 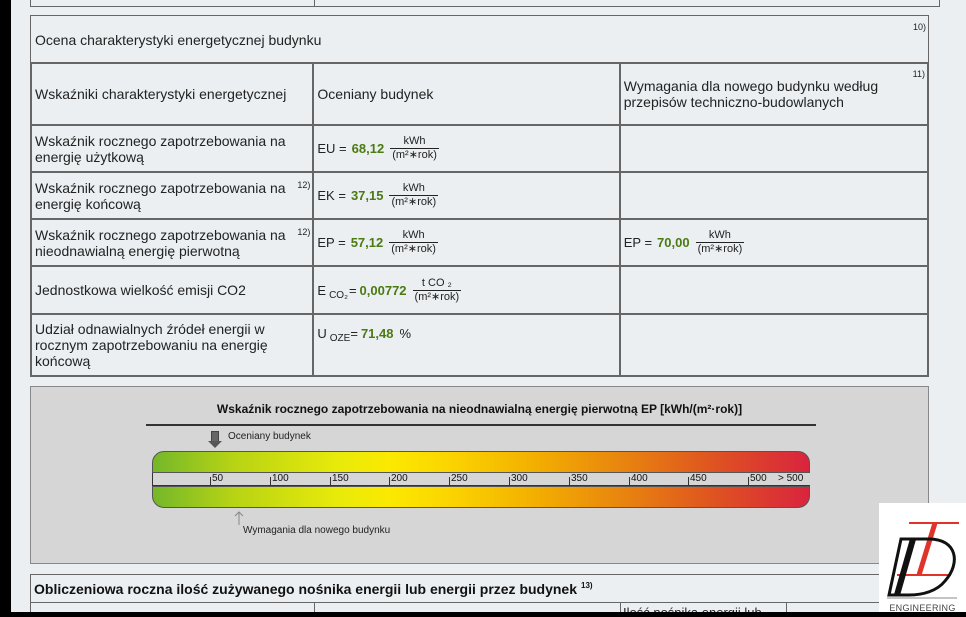 I want to click on color-scale-bar-bottom, so click(x=481, y=497).